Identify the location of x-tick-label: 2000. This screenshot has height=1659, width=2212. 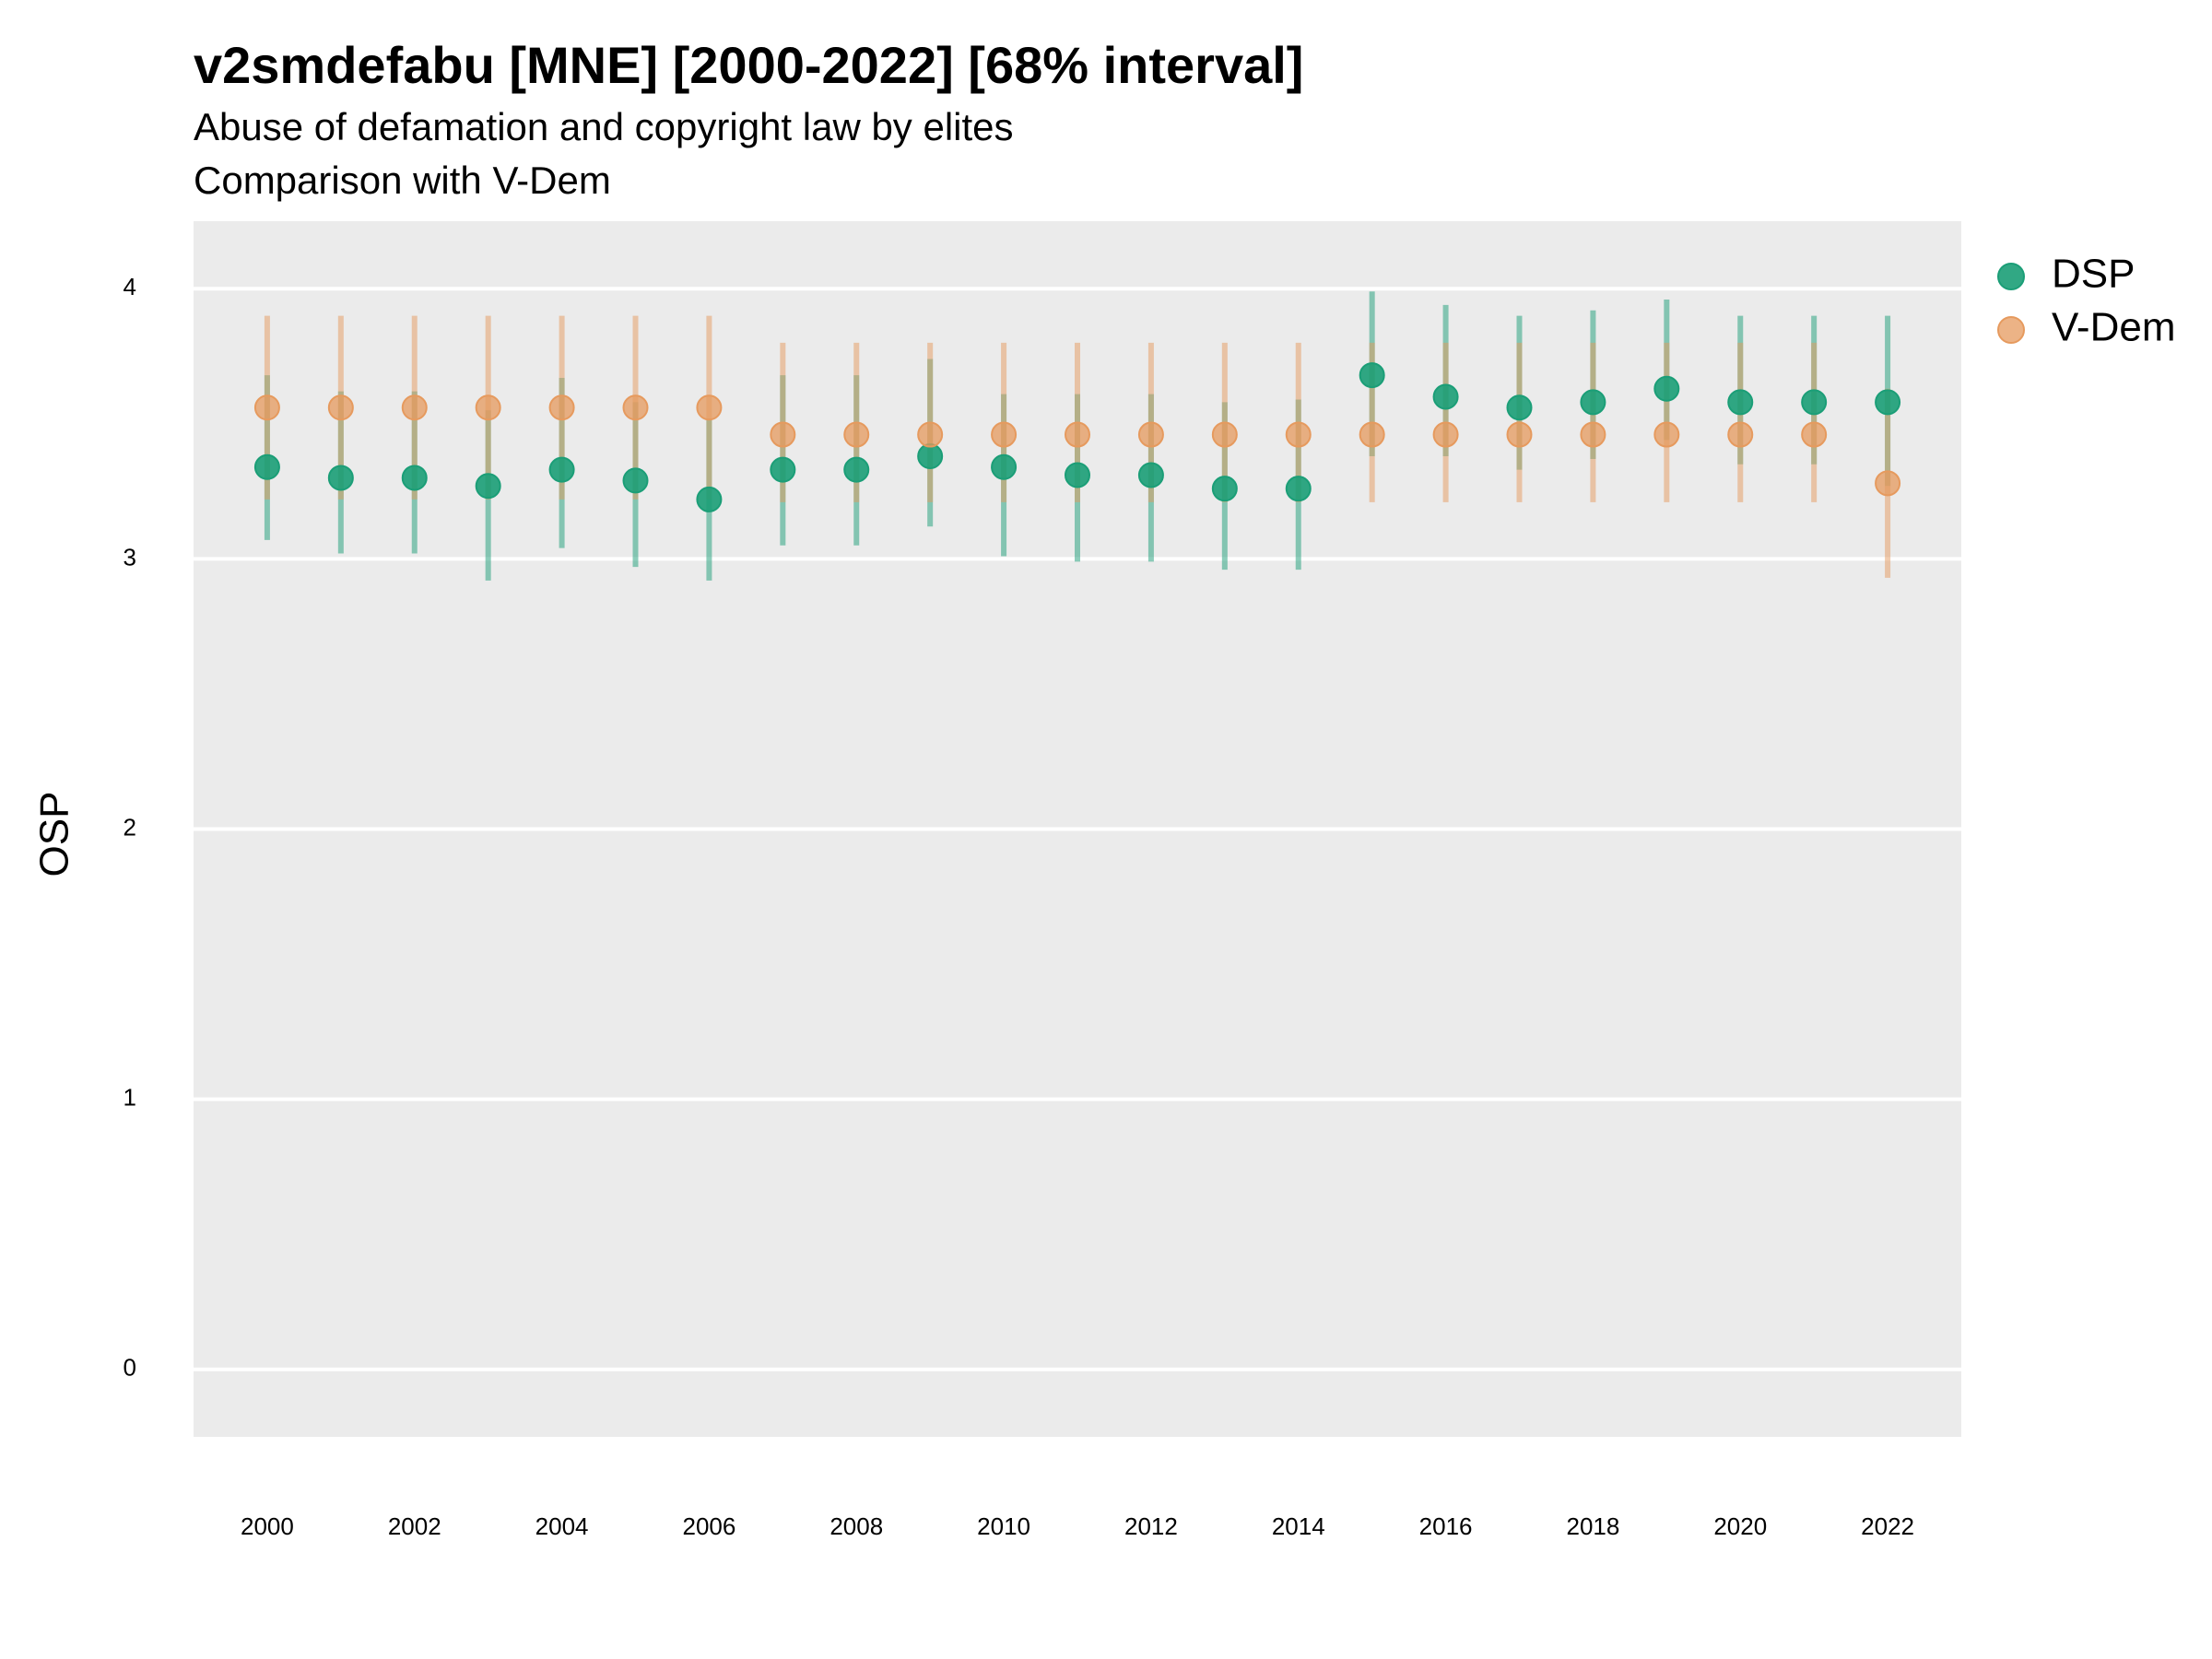
(267, 1526).